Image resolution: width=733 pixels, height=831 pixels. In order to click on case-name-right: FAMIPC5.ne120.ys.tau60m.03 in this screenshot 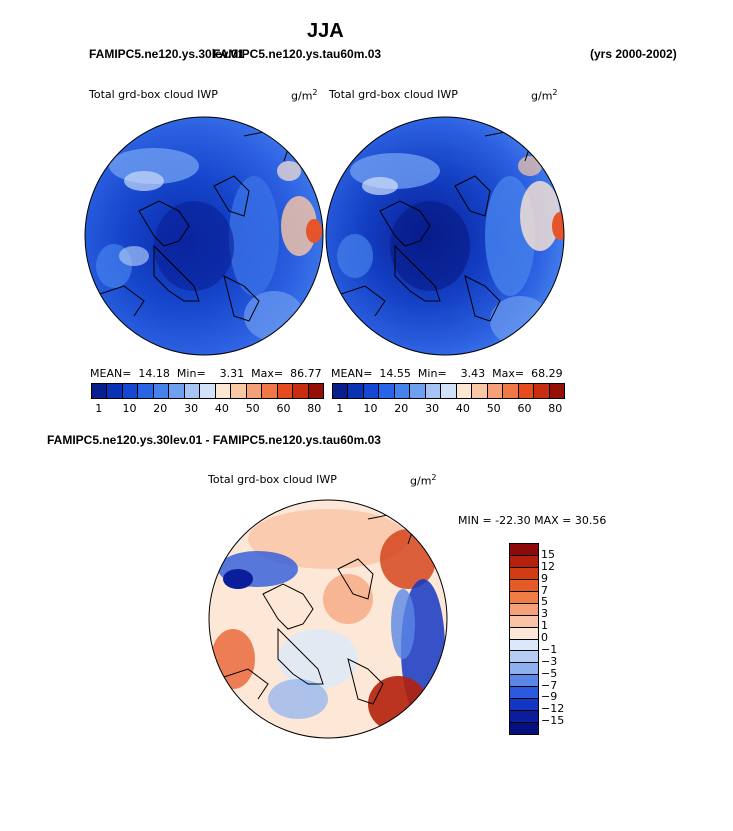, I will do `click(297, 54)`.